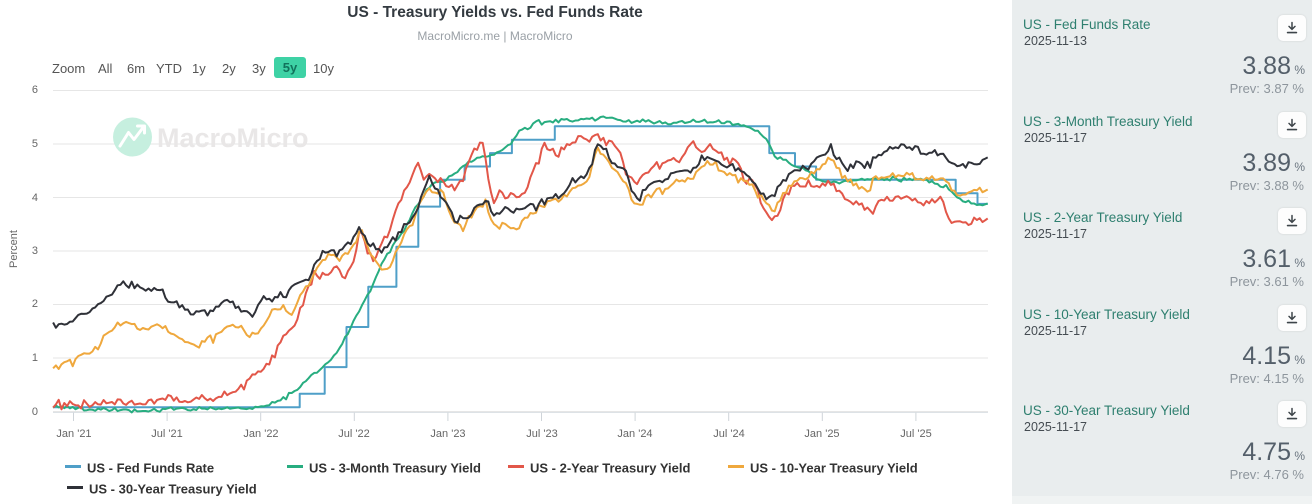  Describe the element at coordinates (233, 138) in the screenshot. I see `svg-text: MacroMicro` at that location.